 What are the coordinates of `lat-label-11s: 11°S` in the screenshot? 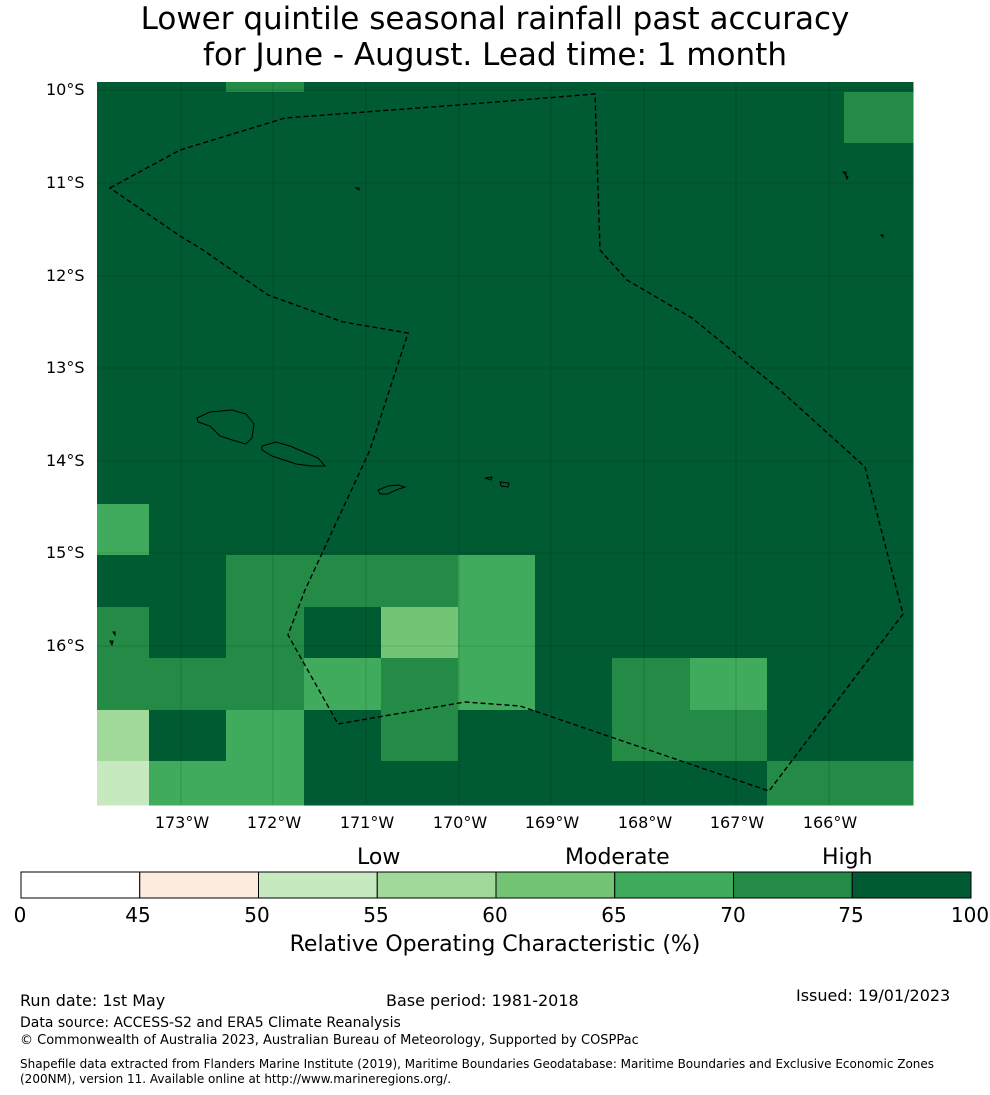 It's located at (65, 182).